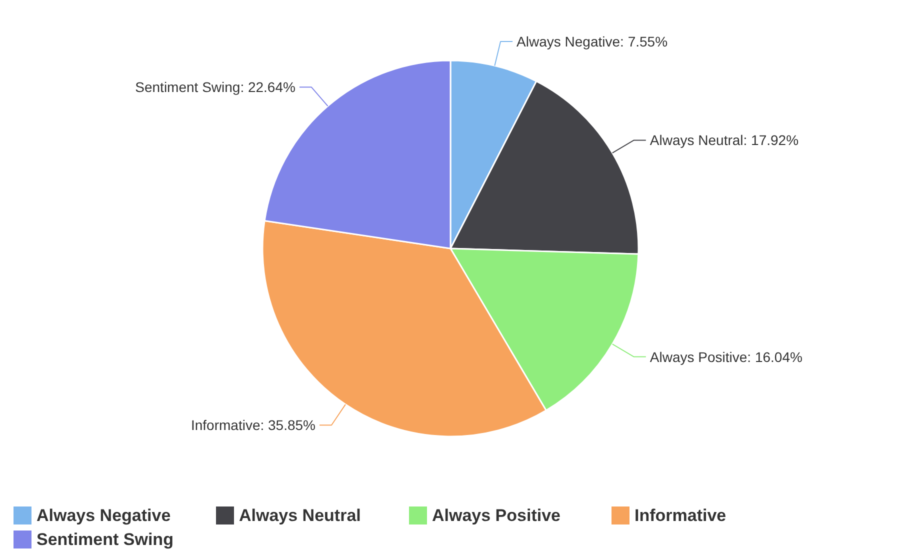 This screenshot has width=903, height=550. What do you see at coordinates (103, 515) in the screenshot?
I see `legend-label: Always Negative` at bounding box center [103, 515].